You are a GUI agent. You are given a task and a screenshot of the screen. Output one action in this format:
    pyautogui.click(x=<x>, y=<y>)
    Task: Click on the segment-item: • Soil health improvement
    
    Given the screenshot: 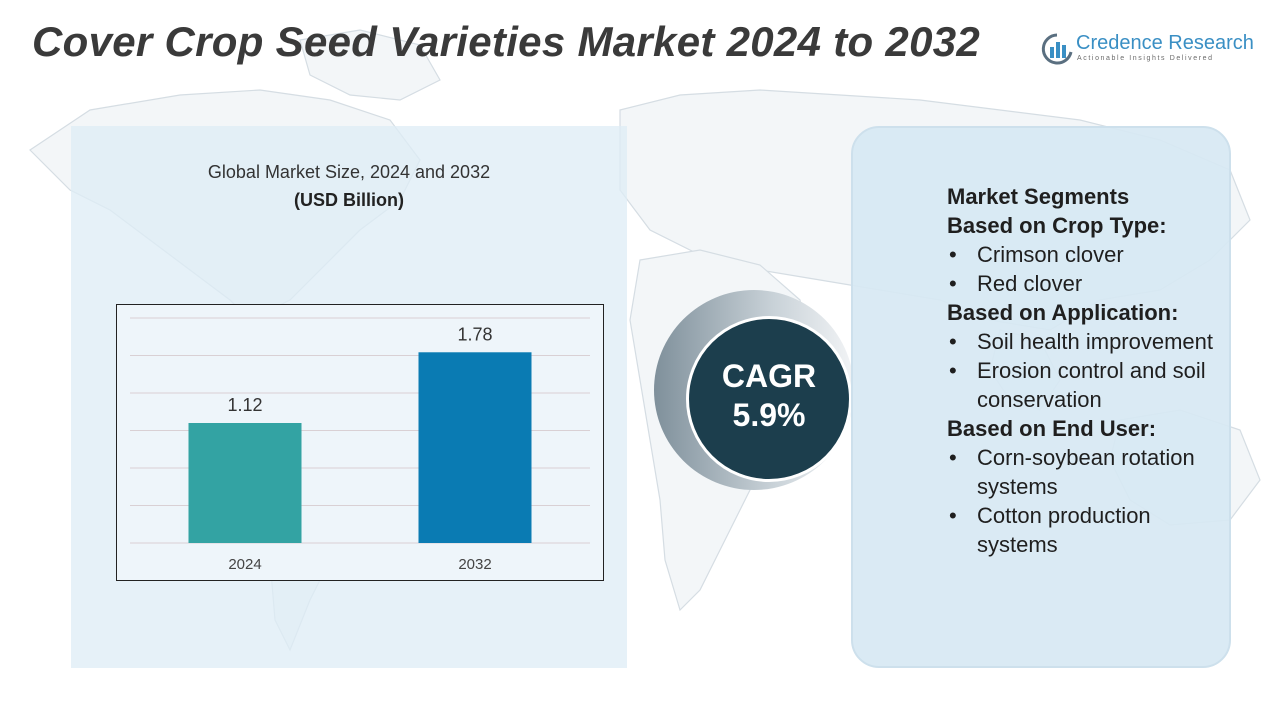 What is the action you would take?
    pyautogui.click(x=1092, y=341)
    